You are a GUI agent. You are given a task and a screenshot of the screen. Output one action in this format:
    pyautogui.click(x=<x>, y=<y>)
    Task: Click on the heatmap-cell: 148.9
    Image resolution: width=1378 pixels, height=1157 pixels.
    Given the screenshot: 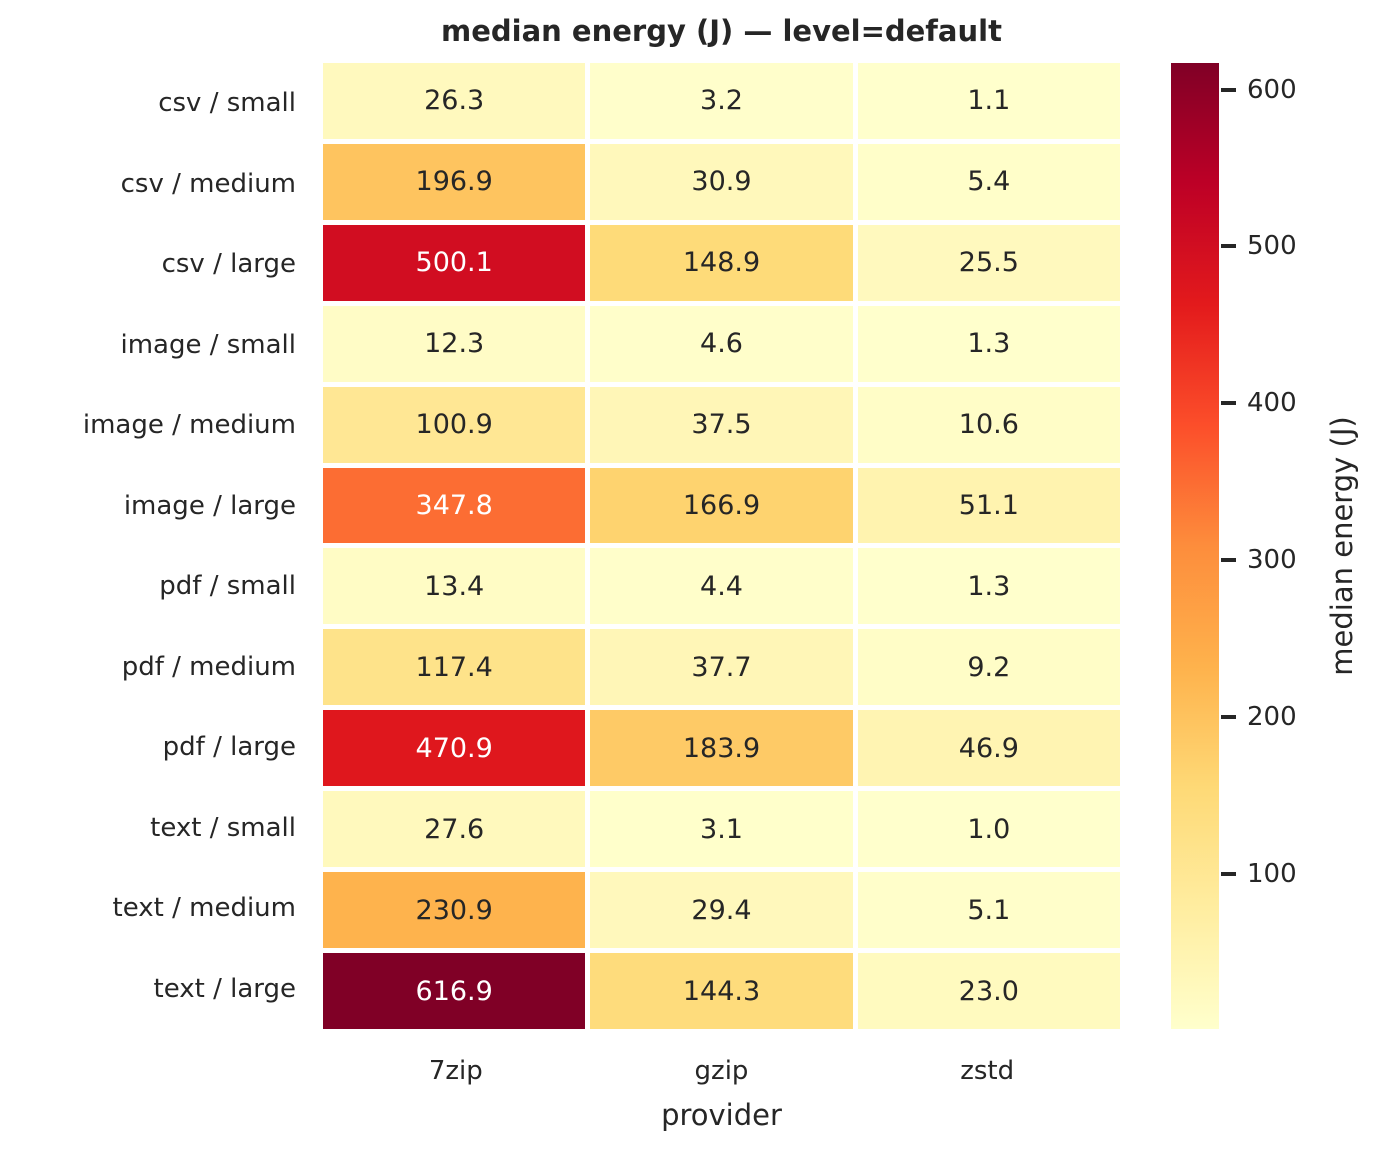 What is the action you would take?
    pyautogui.click(x=721, y=262)
    